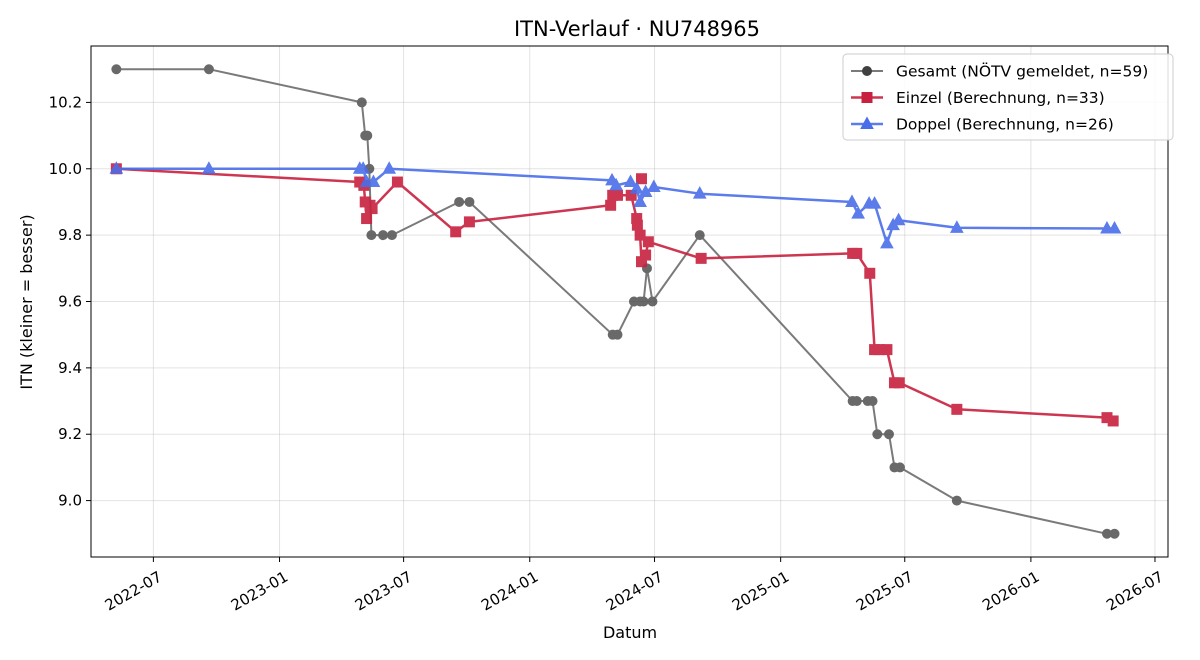 This screenshot has height=660, width=1200. Describe the element at coordinates (70, 501) in the screenshot. I see `y-tick-label: 9.0` at that location.